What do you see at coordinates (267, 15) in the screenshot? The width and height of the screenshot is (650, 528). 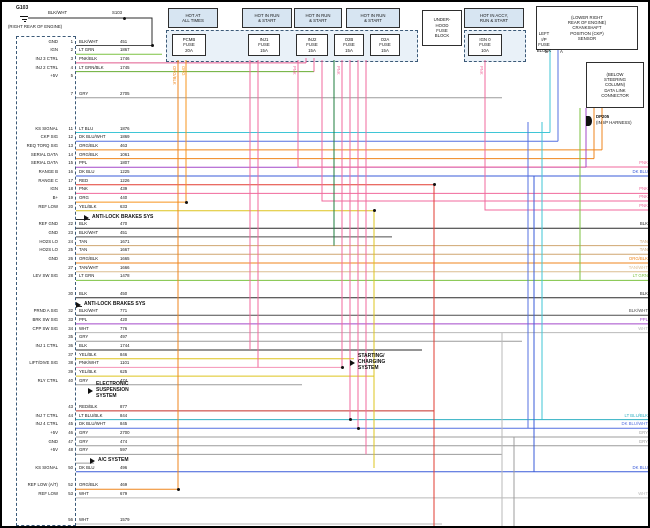 I see `power-feed-header-1-text: HOT IN RUN` at bounding box center [267, 15].